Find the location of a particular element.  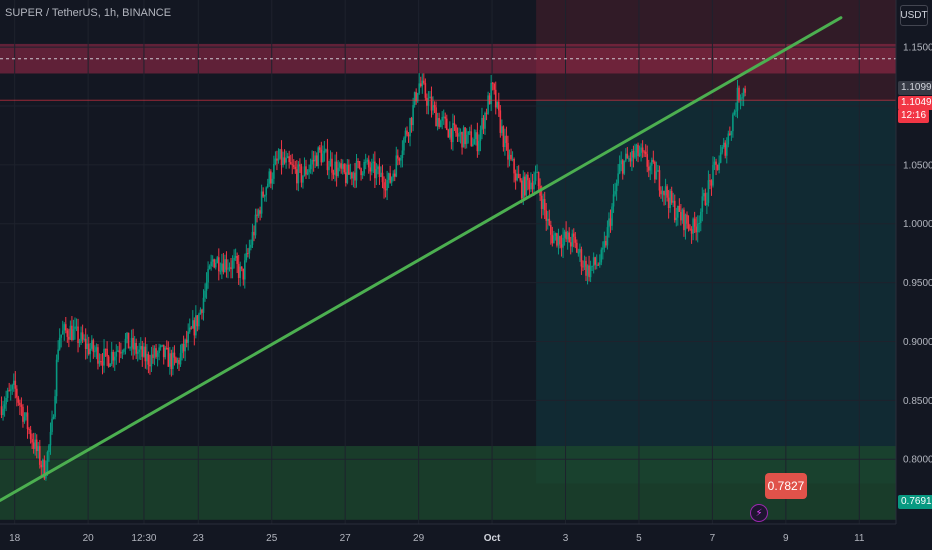

time-tick-label: 12:30 is located at coordinates (143, 538).